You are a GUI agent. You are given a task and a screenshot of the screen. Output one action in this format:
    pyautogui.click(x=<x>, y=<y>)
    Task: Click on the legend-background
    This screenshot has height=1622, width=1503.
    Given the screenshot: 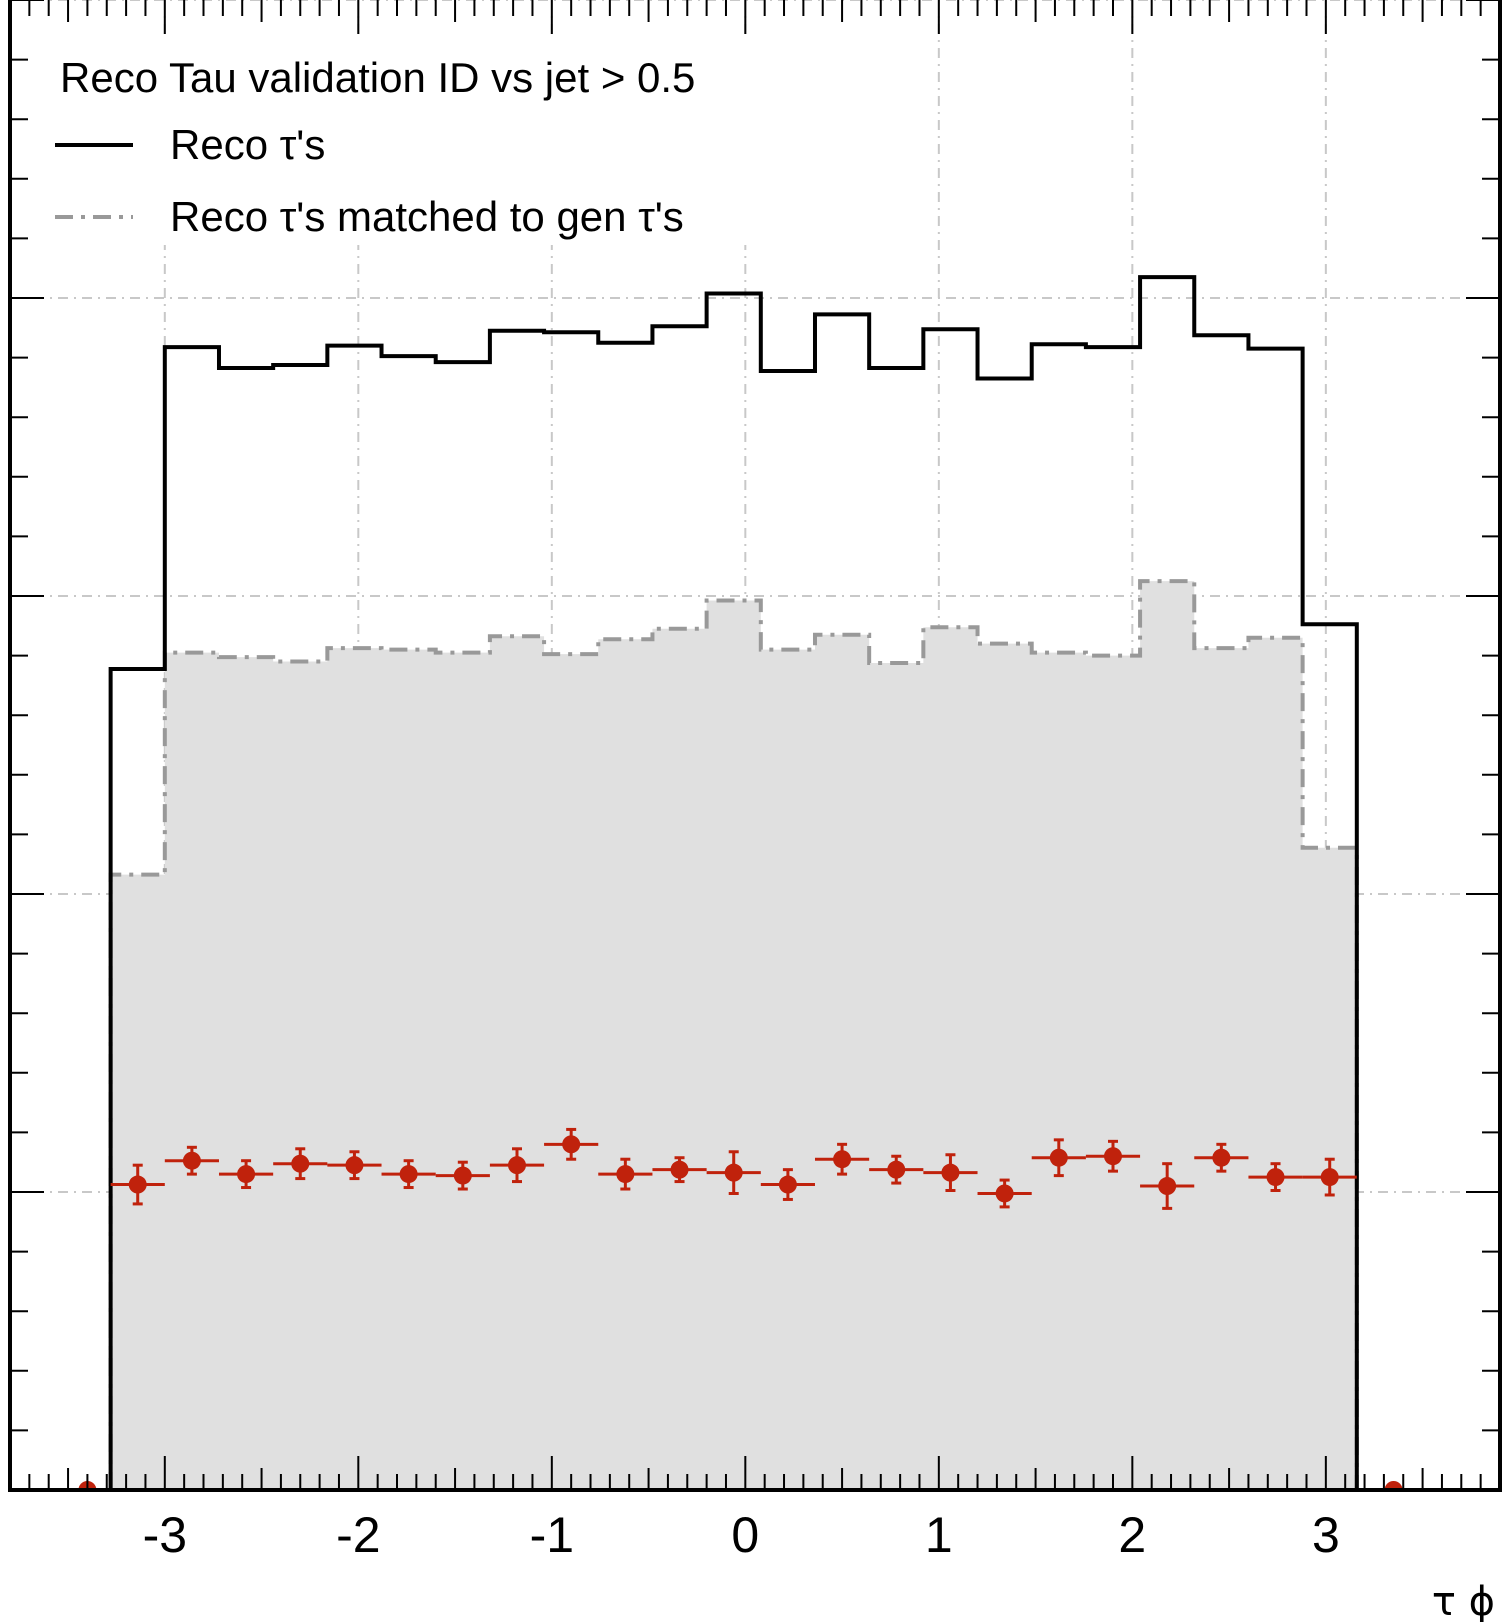 What is the action you would take?
    pyautogui.click(x=420, y=140)
    